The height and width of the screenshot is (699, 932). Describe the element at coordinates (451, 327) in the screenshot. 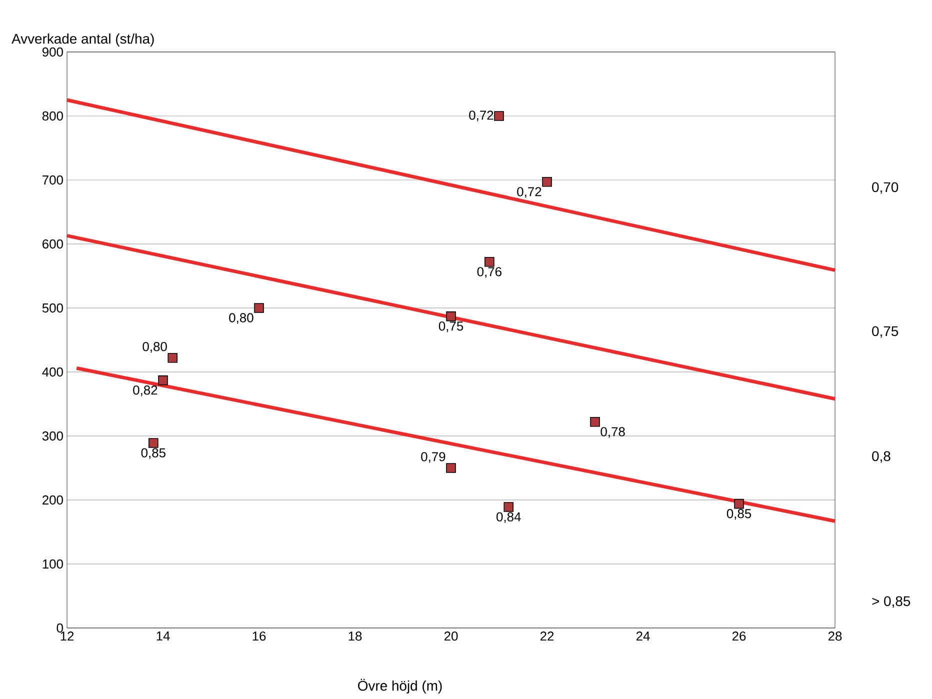

I see `annotation: 0,75` at that location.